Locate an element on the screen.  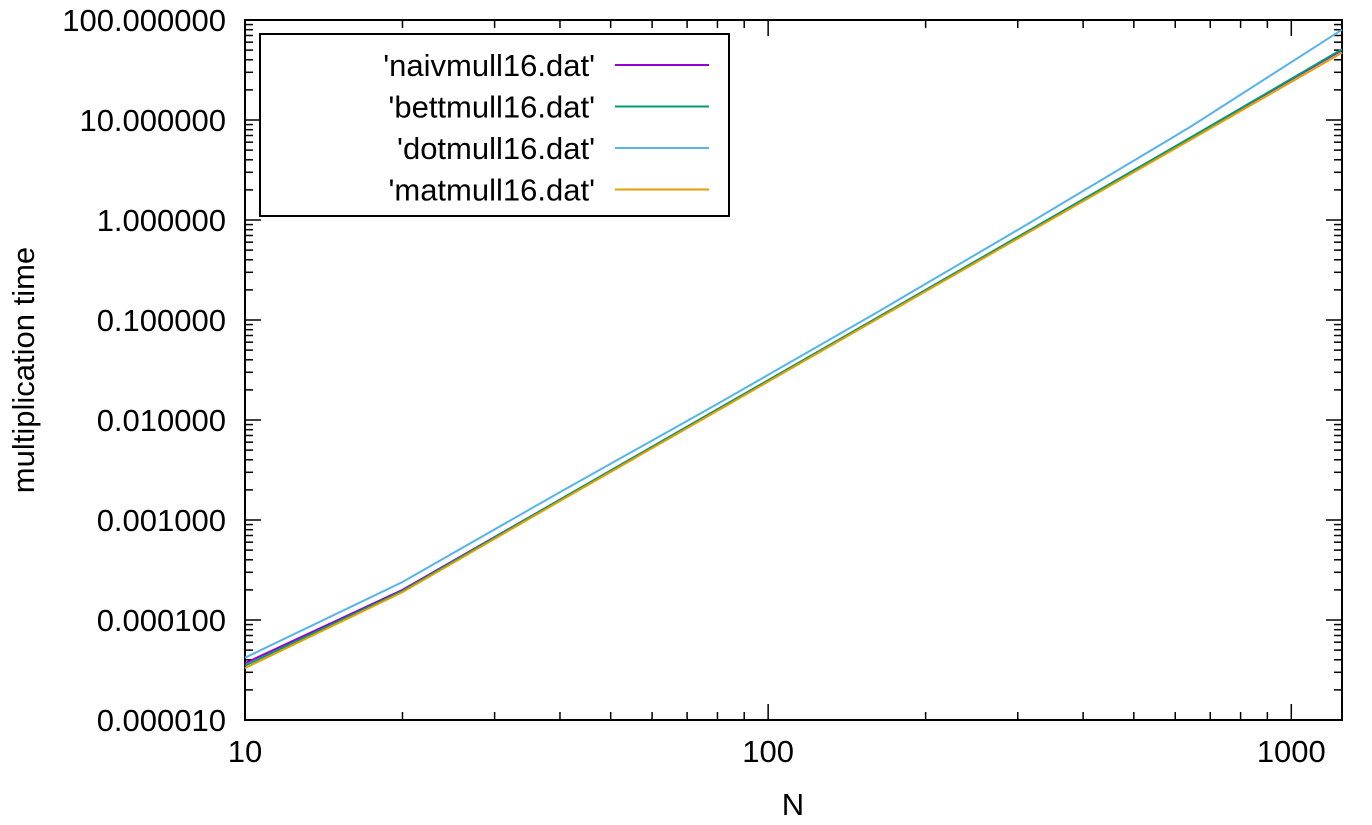
y-axis-title: multiplication time is located at coordinates (23, 370).